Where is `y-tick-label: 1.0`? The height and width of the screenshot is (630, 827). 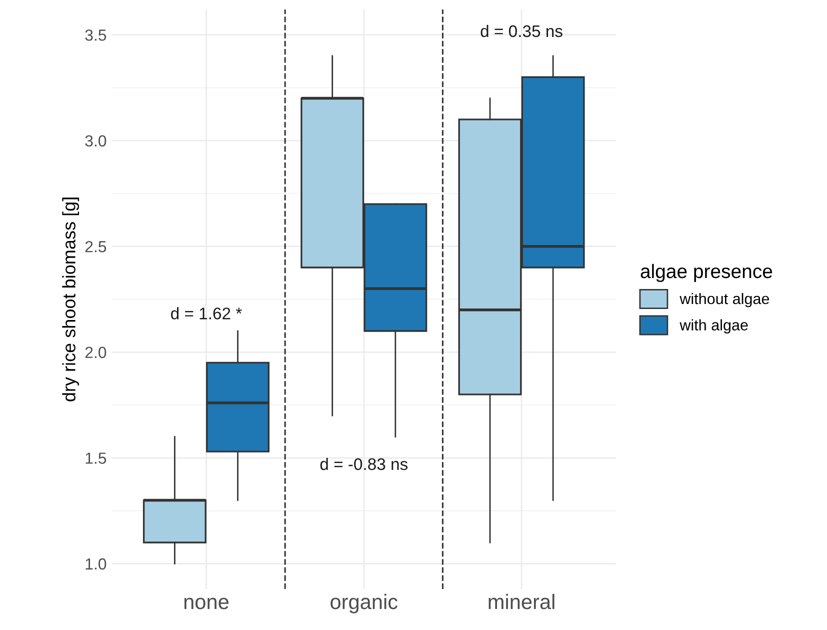
y-tick-label: 1.0 is located at coordinates (96, 564).